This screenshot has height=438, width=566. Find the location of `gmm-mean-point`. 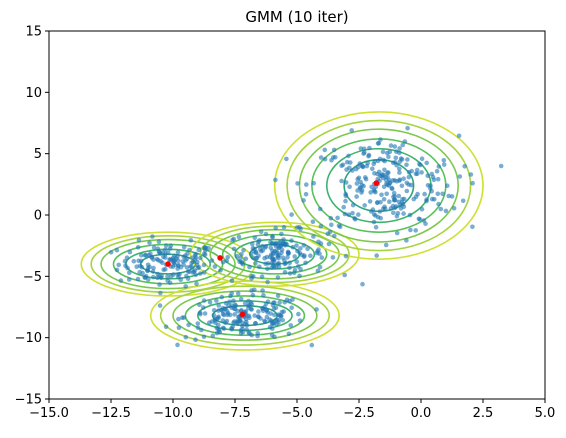

gmm-mean-point is located at coordinates (220, 258).